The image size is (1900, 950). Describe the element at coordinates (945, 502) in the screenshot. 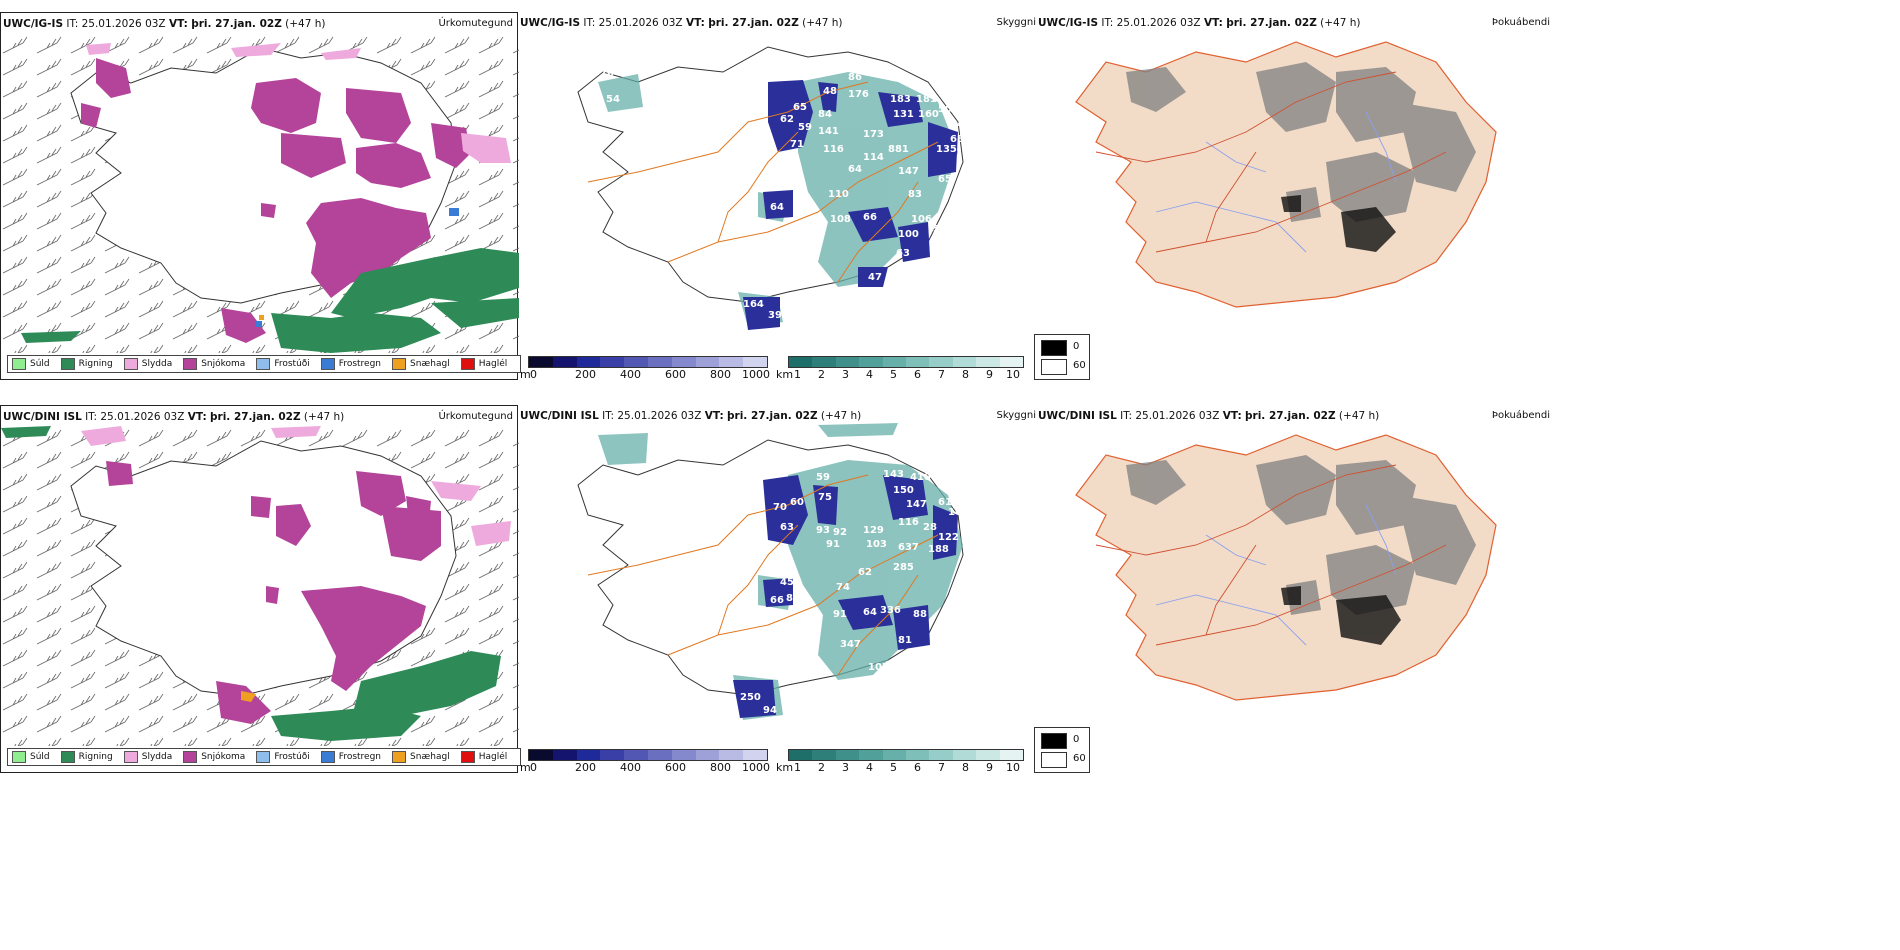

I see `ceiling-label: 61` at that location.